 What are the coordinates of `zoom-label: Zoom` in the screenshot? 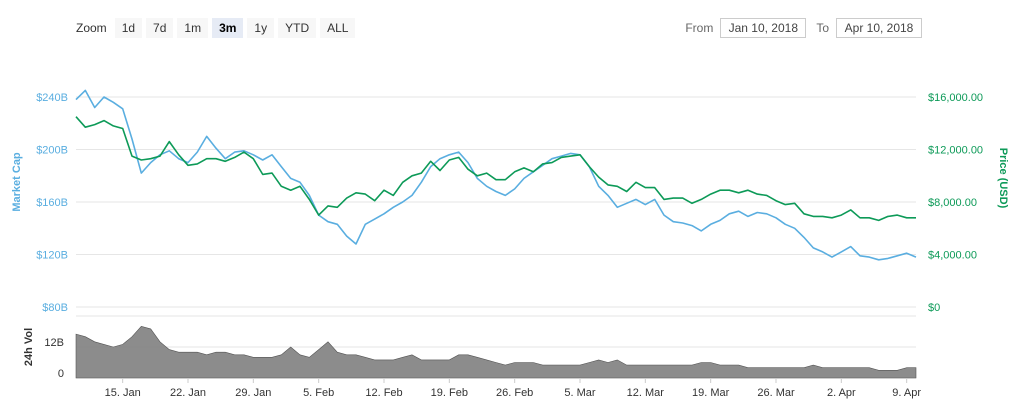 It's located at (91, 28).